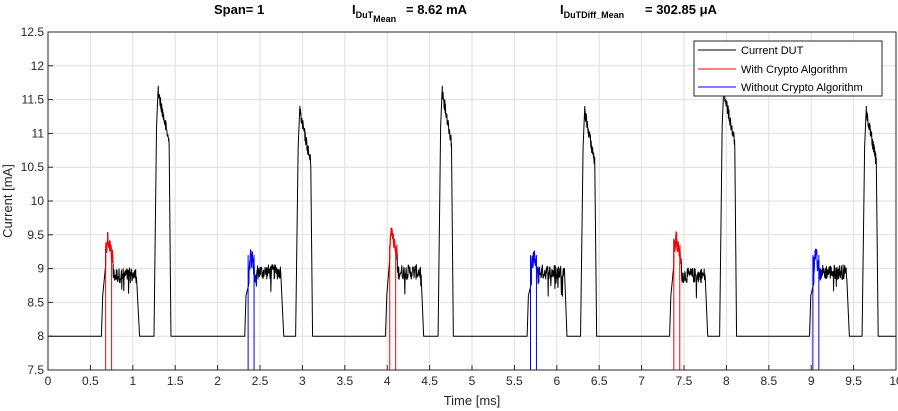 The width and height of the screenshot is (898, 411). I want to click on y-tick-label: 11, so click(38, 133).